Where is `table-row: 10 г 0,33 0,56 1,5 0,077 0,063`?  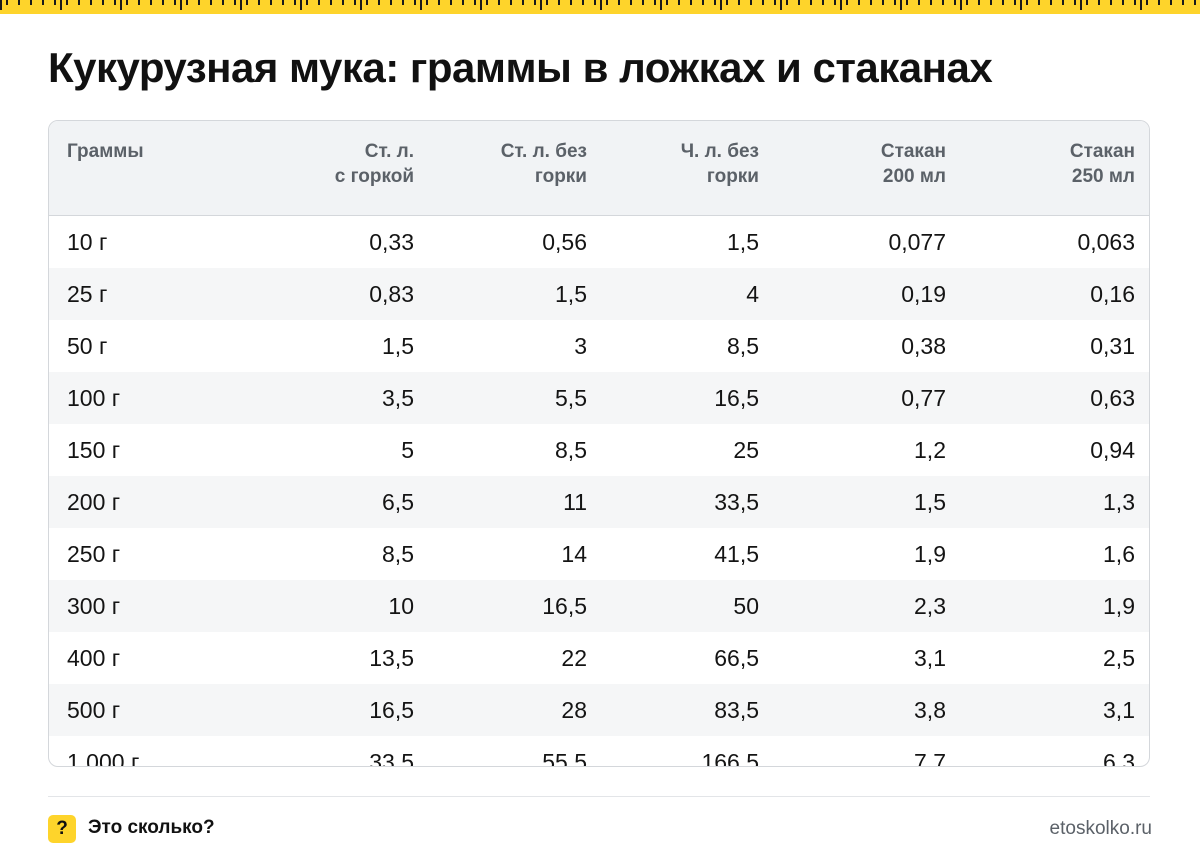 table-row: 10 г 0,33 0,56 1,5 0,077 0,063 is located at coordinates (599, 242).